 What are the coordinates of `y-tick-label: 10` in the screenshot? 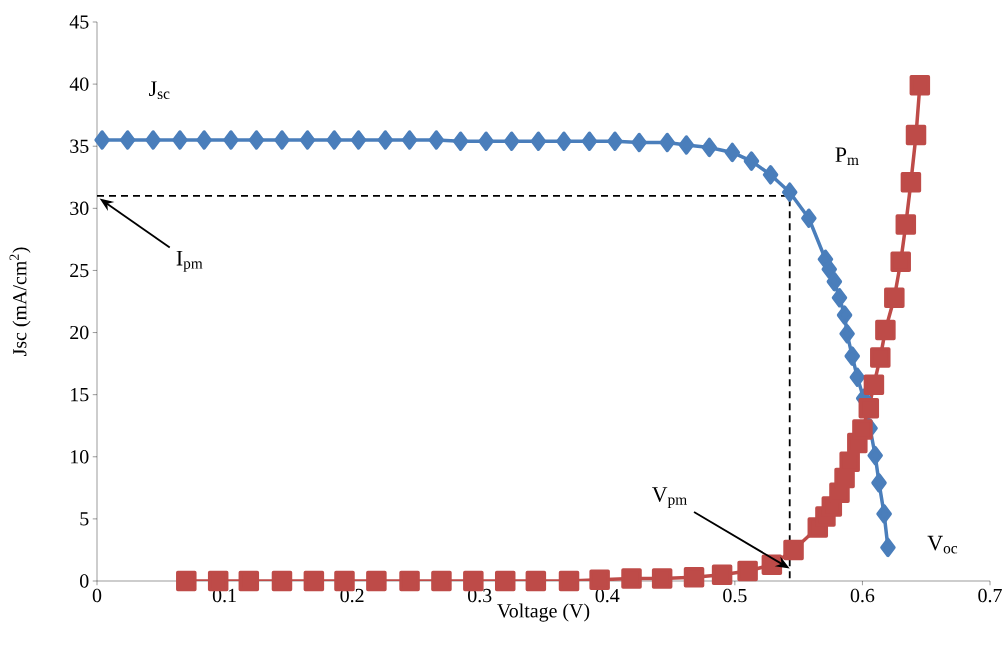 It's located at (80, 457).